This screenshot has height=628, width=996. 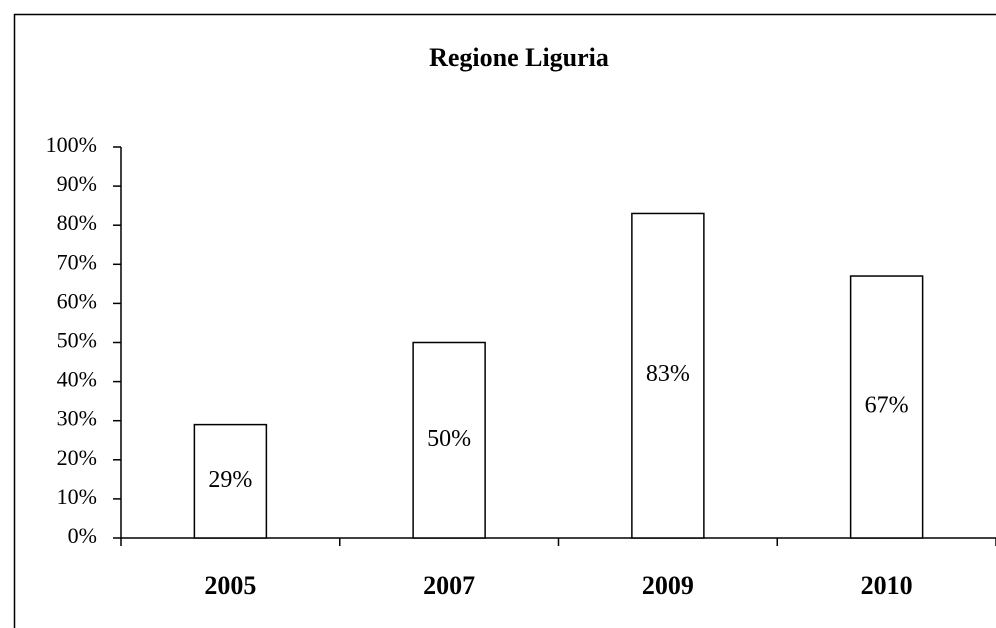 I want to click on x-tick-label: 2007, so click(x=449, y=585).